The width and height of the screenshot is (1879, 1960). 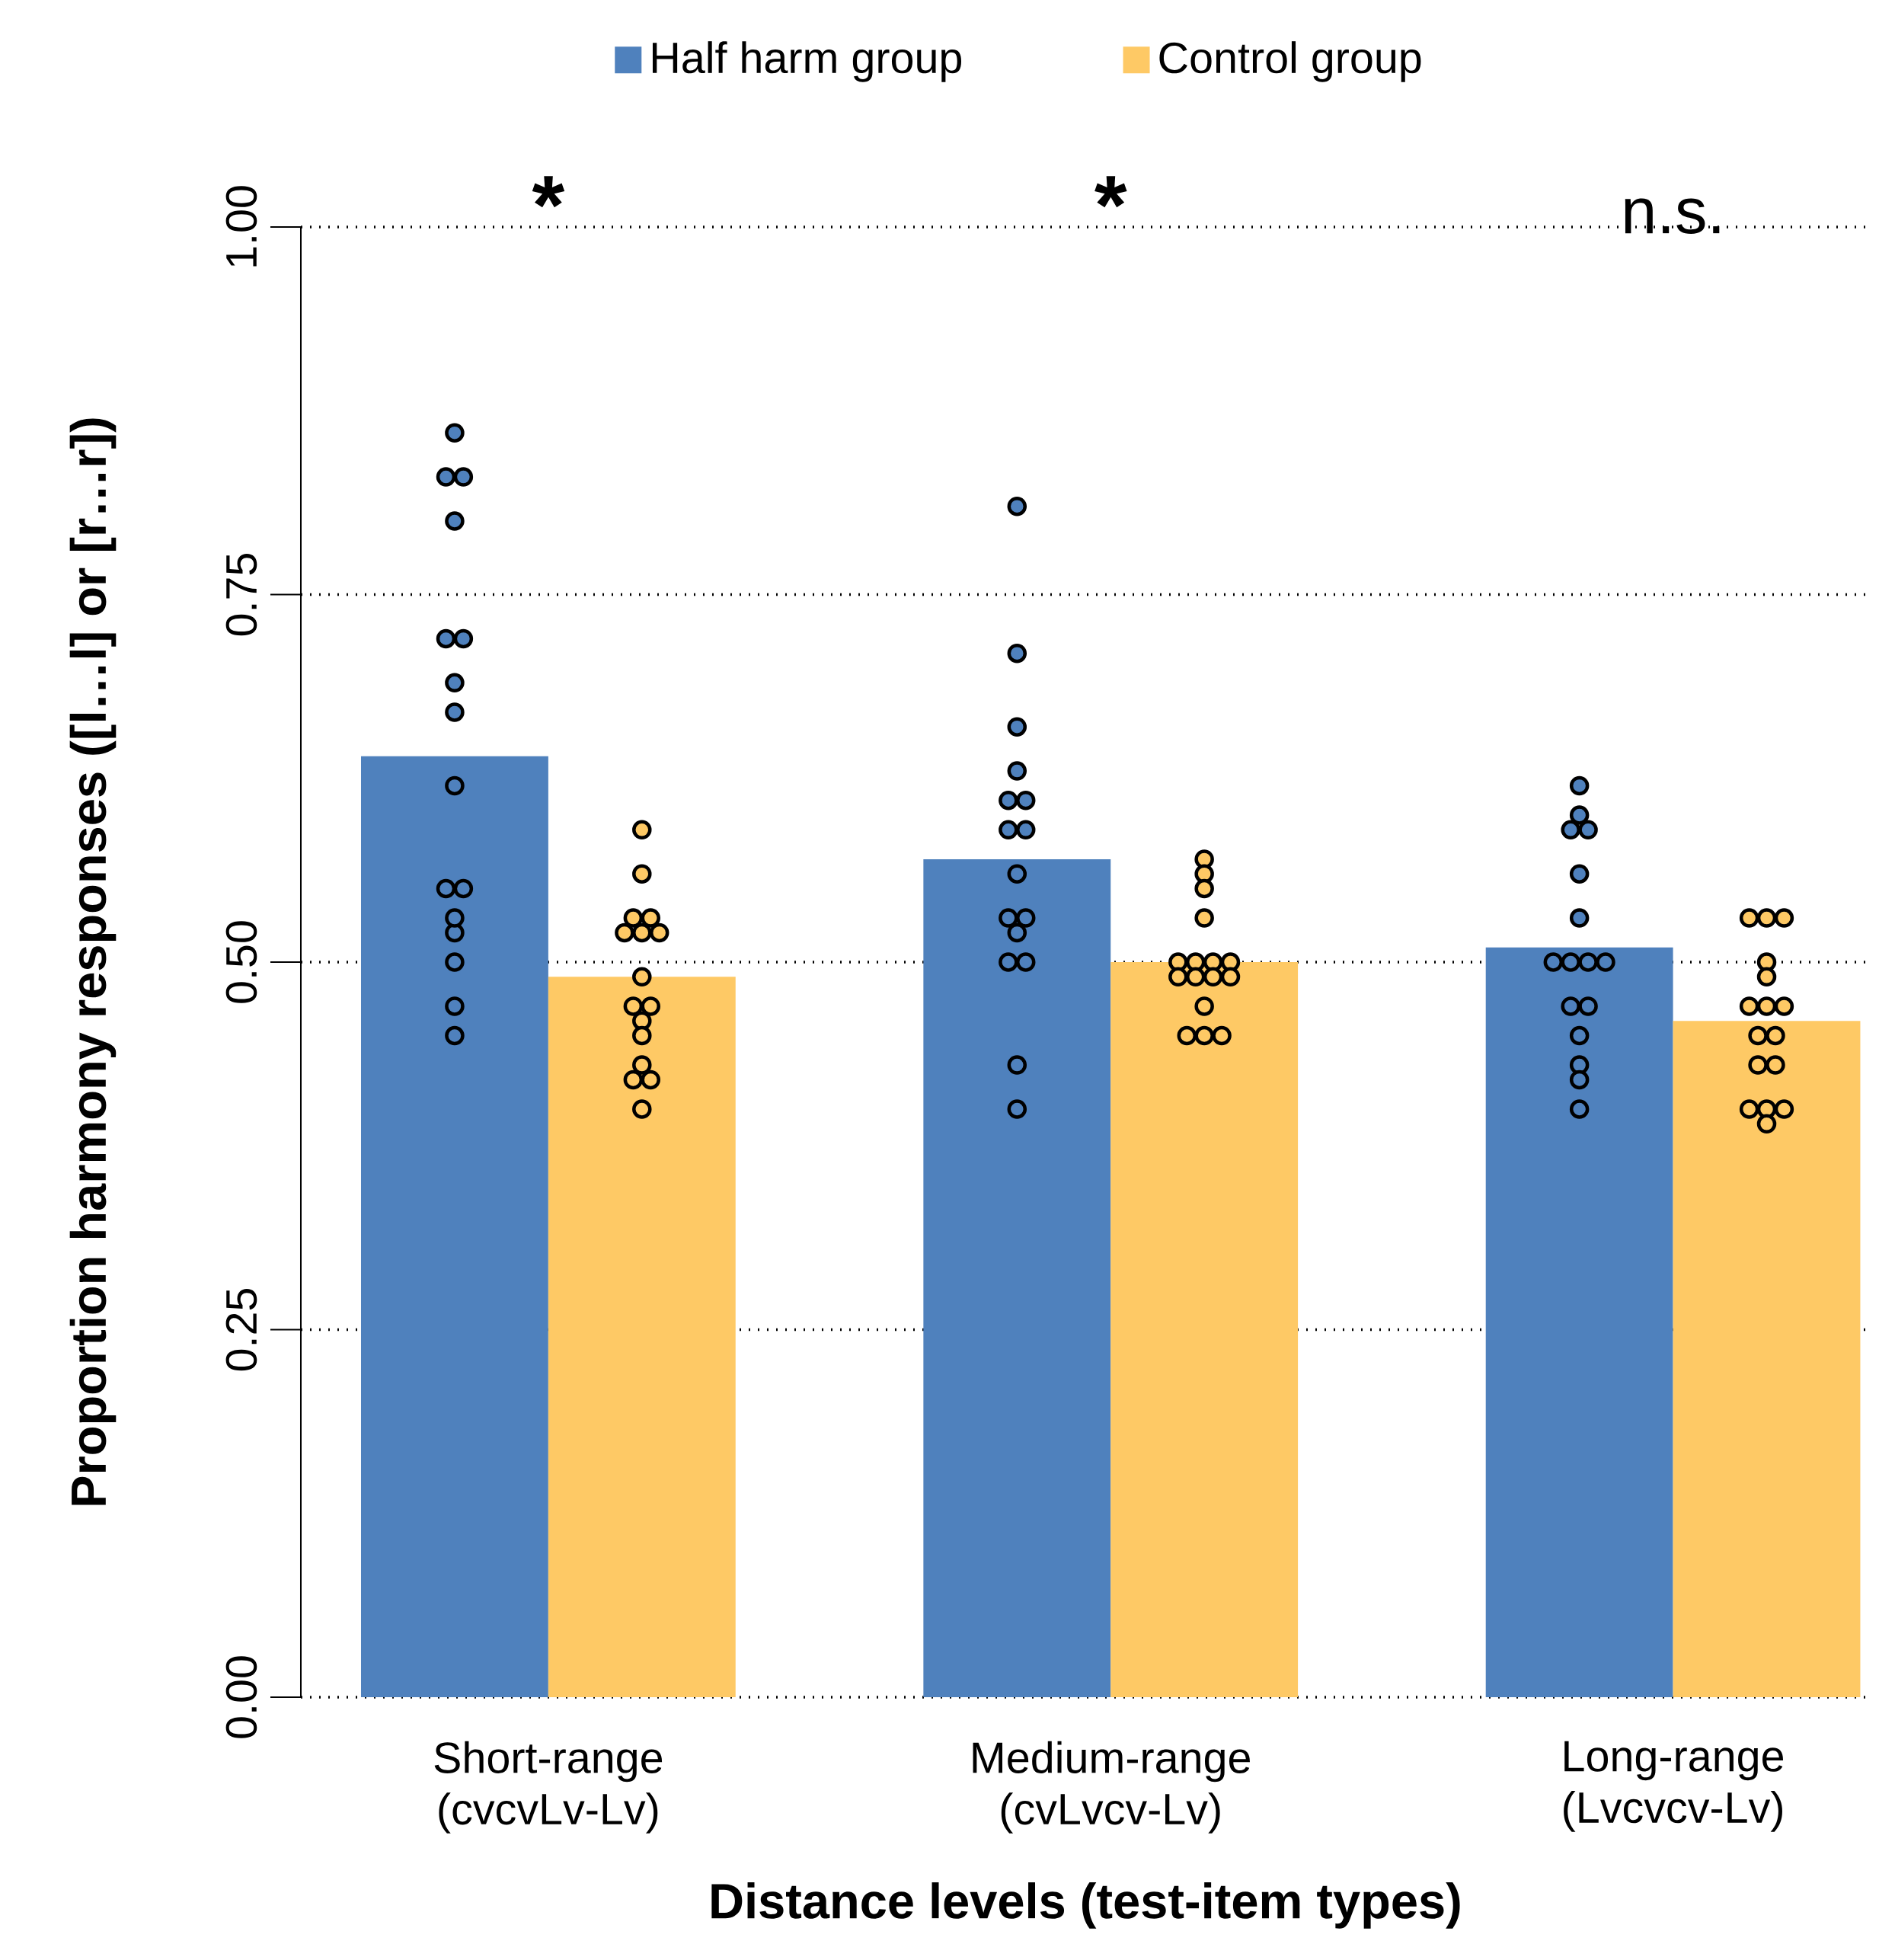 What do you see at coordinates (1085, 1905) in the screenshot?
I see `x-axis-title: Distance levels (test-item types)` at bounding box center [1085, 1905].